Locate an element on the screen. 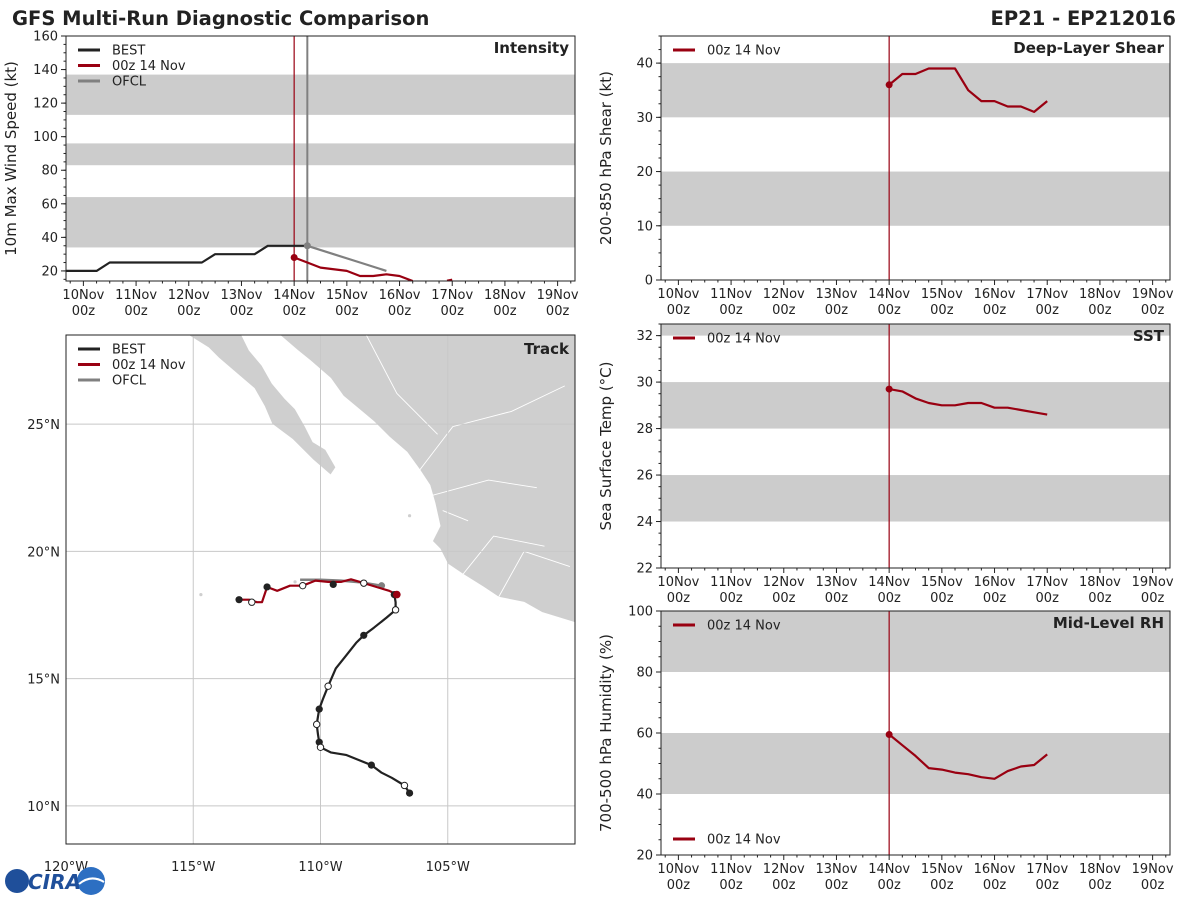 The height and width of the screenshot is (900, 1200). rh-xtick-day: 16Nov is located at coordinates (995, 869).